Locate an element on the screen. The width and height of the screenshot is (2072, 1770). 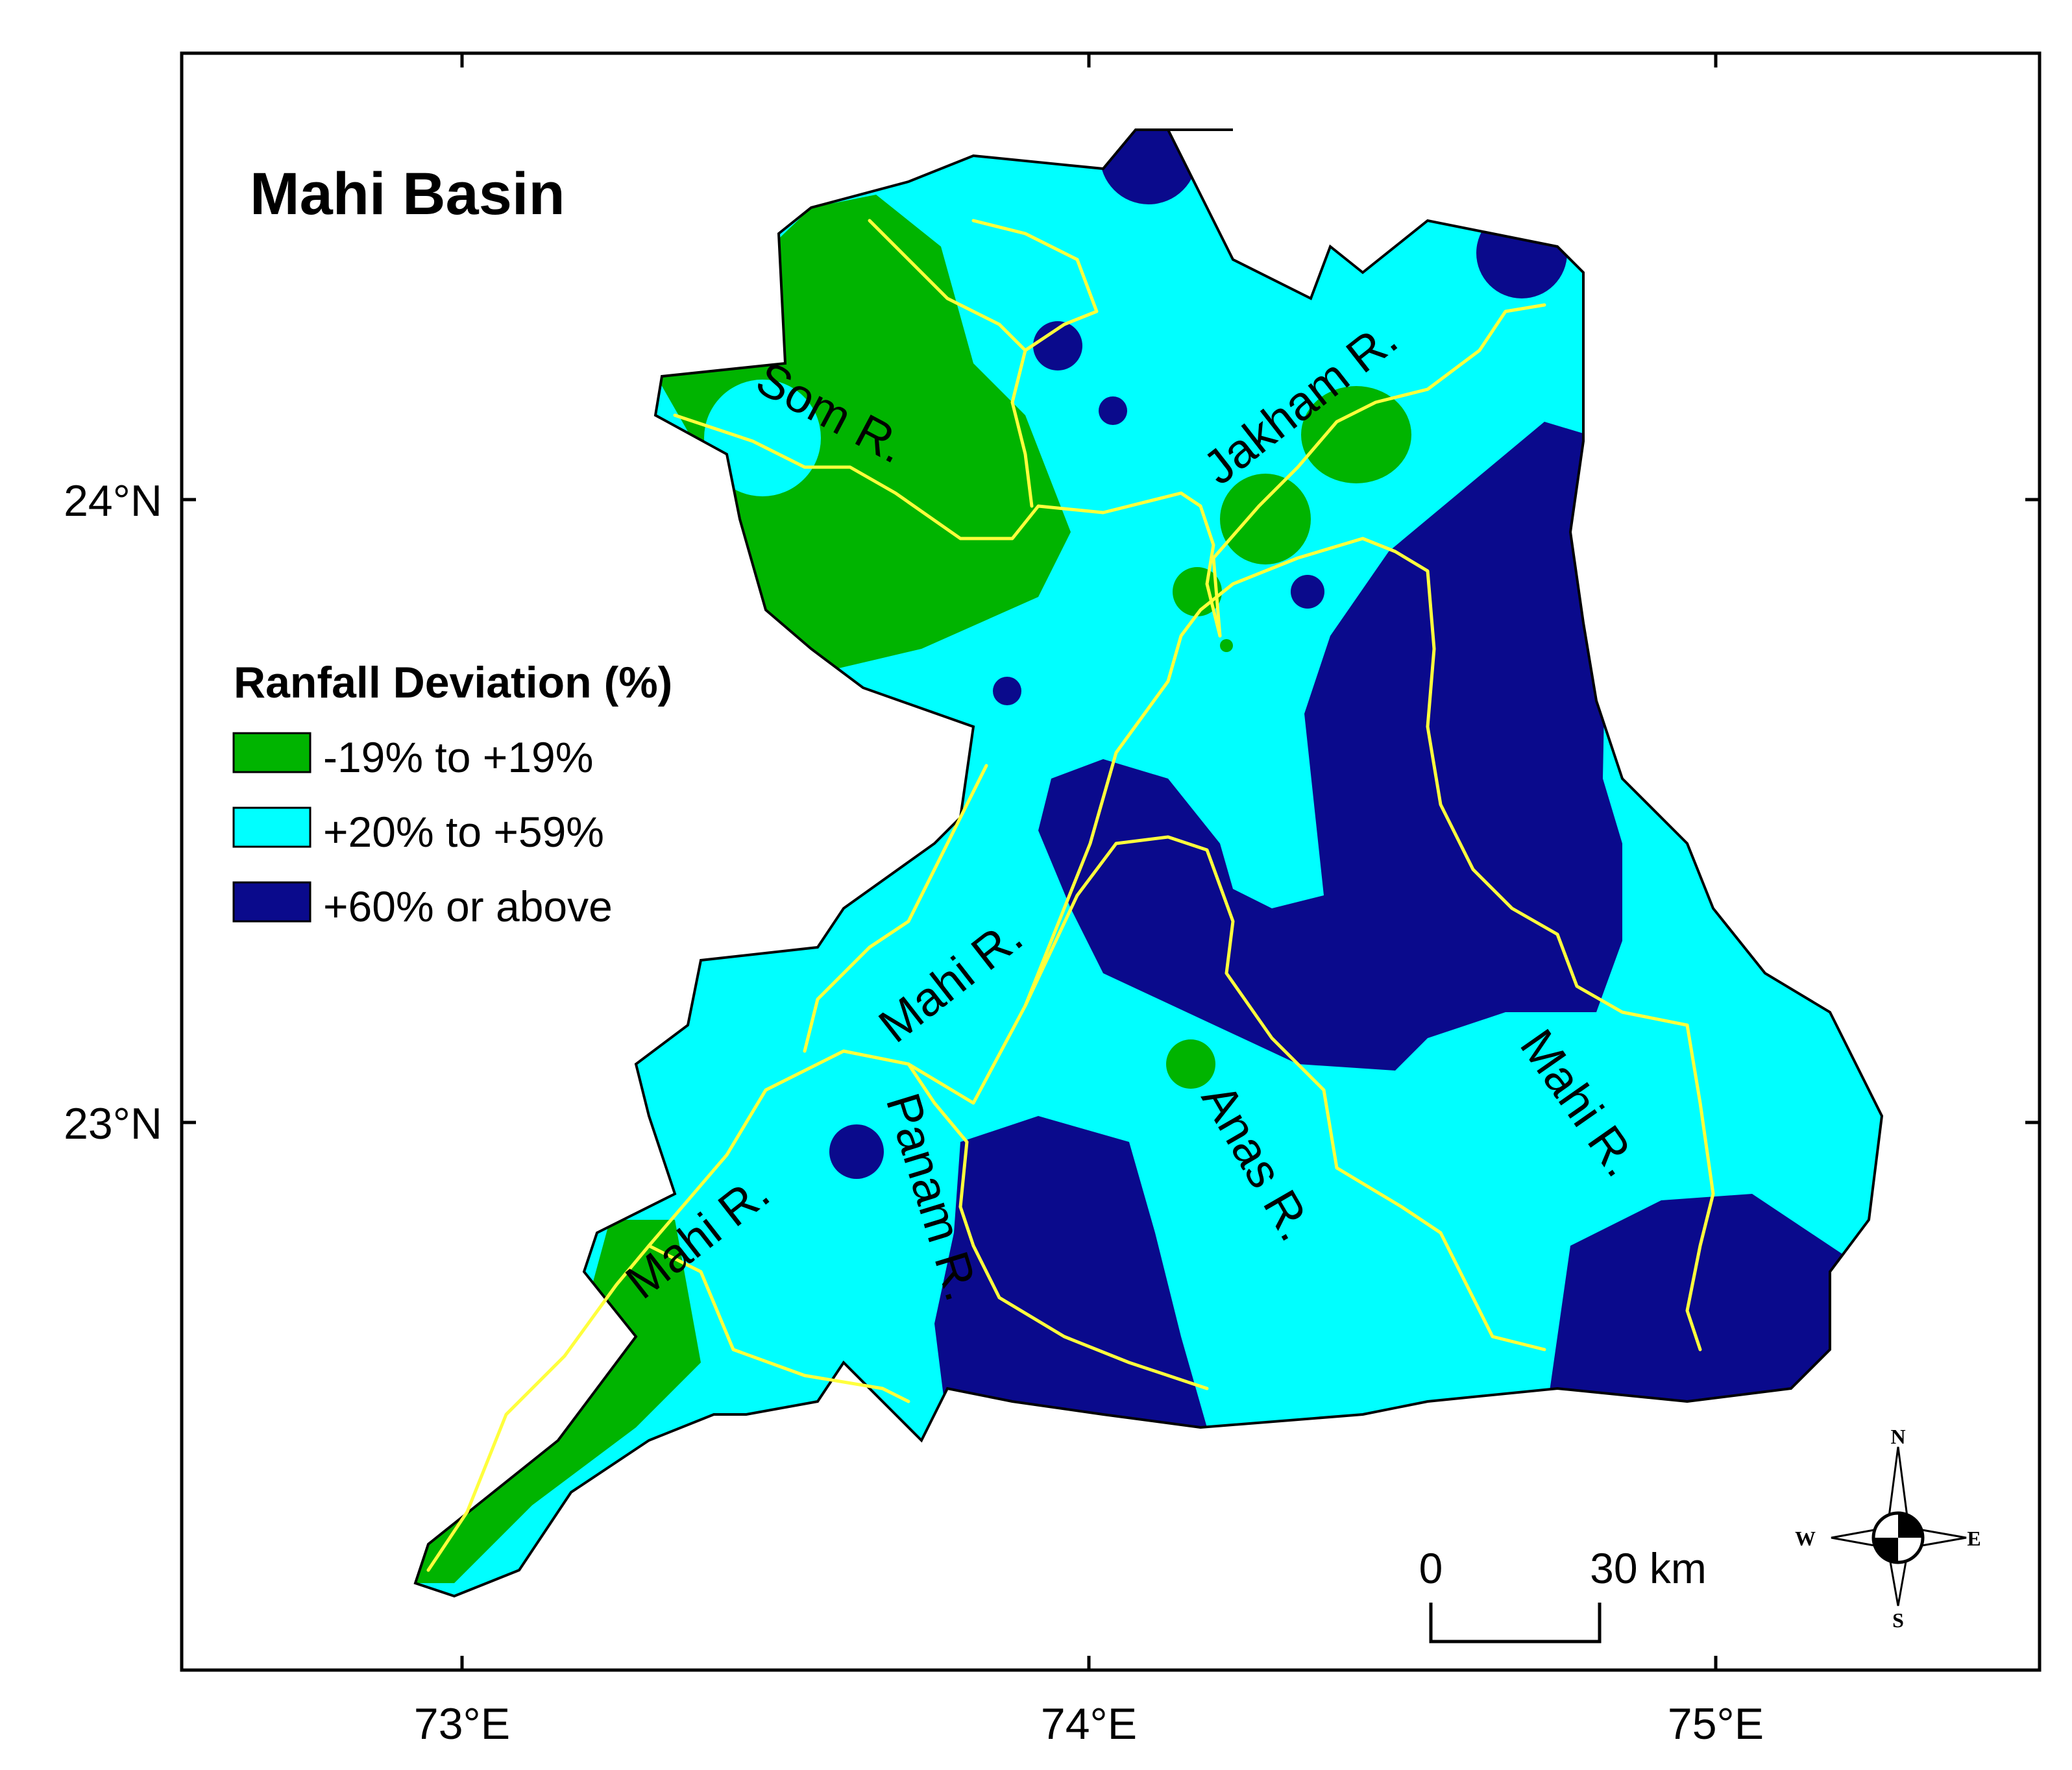
zone-blue-east is located at coordinates (1330, 746).